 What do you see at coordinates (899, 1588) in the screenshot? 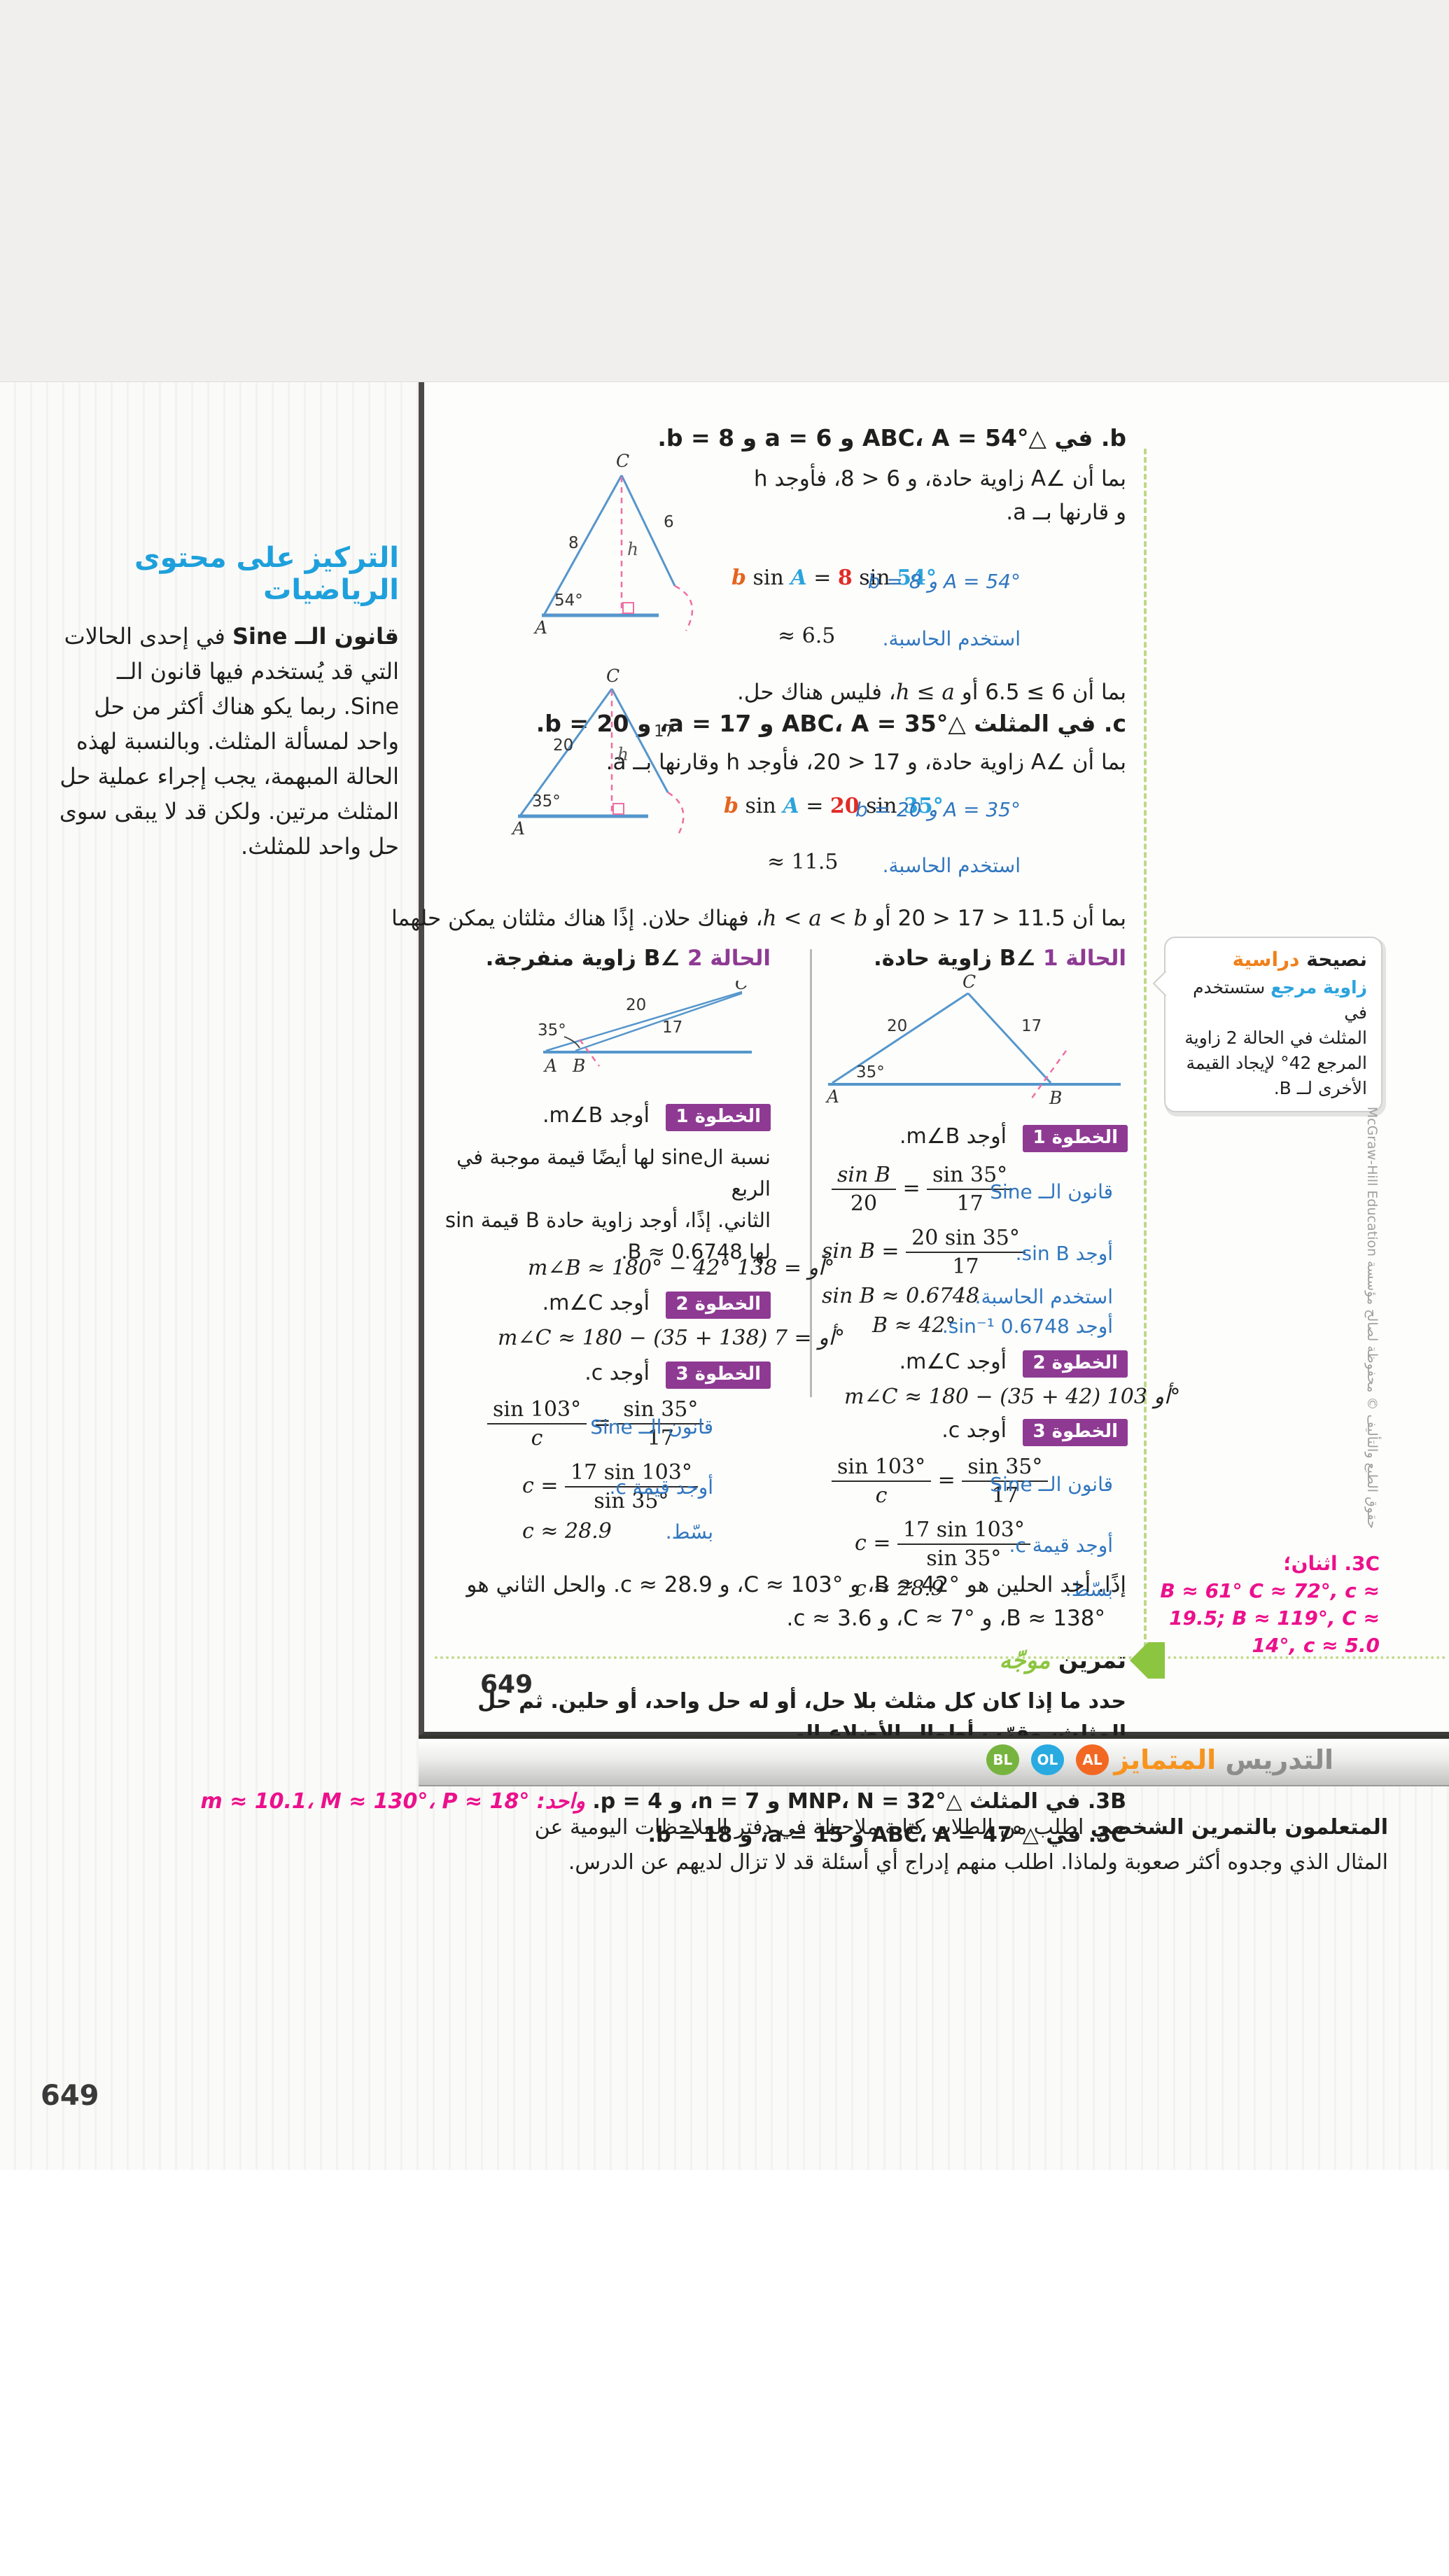
I see `case1-eq8: c ≈ 28.9` at bounding box center [899, 1588].